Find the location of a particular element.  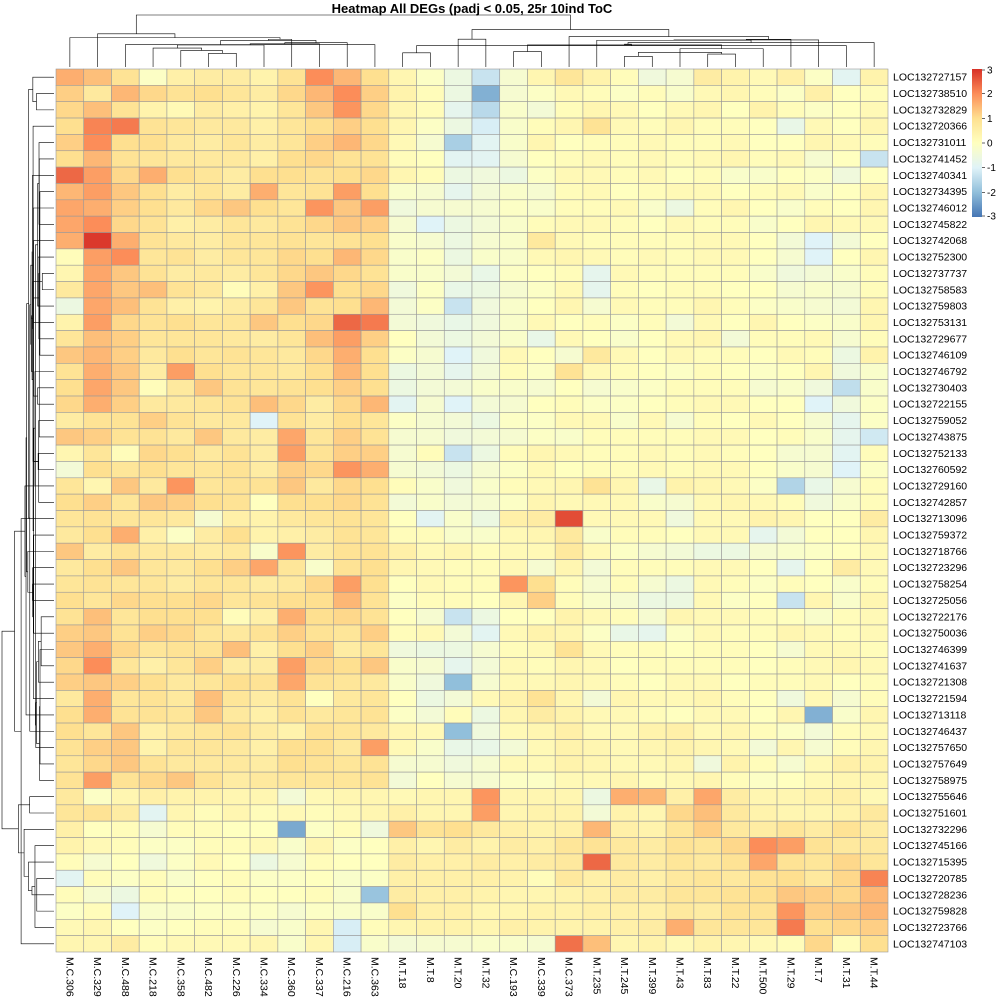

column-label: M.C.488 is located at coordinates (125, 977).